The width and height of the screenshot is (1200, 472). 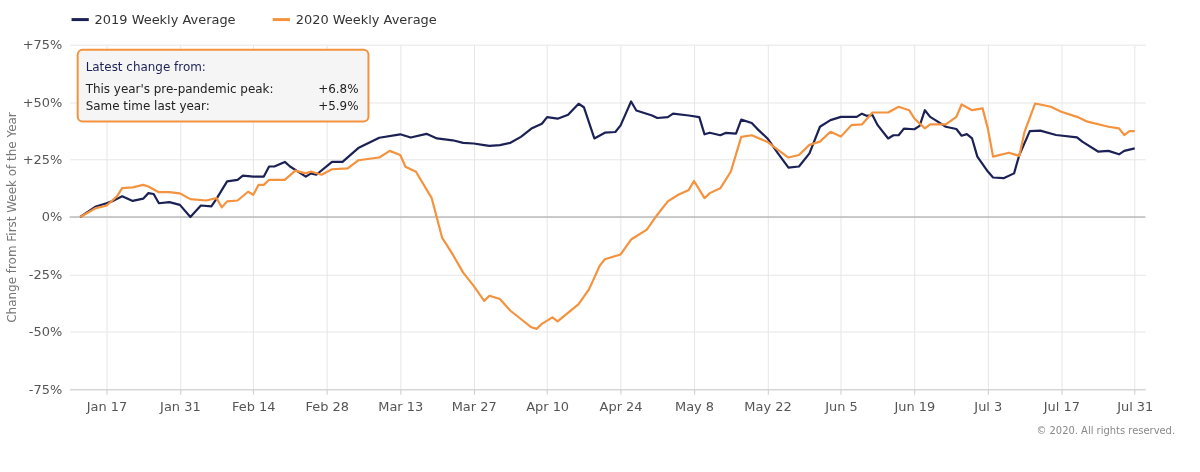 I want to click on x-tick-label: May 8, so click(x=694, y=406).